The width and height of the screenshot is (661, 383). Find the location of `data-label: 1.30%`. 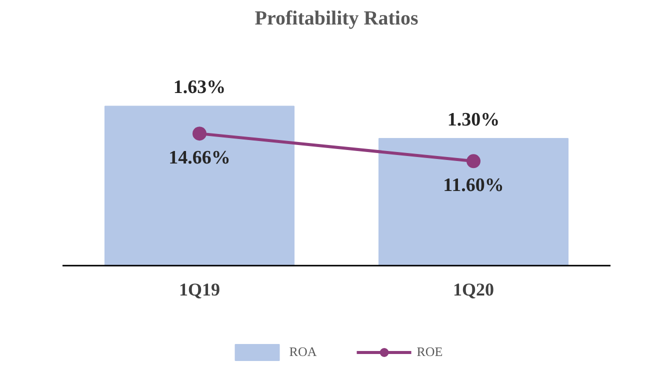

data-label: 1.30% is located at coordinates (473, 120).